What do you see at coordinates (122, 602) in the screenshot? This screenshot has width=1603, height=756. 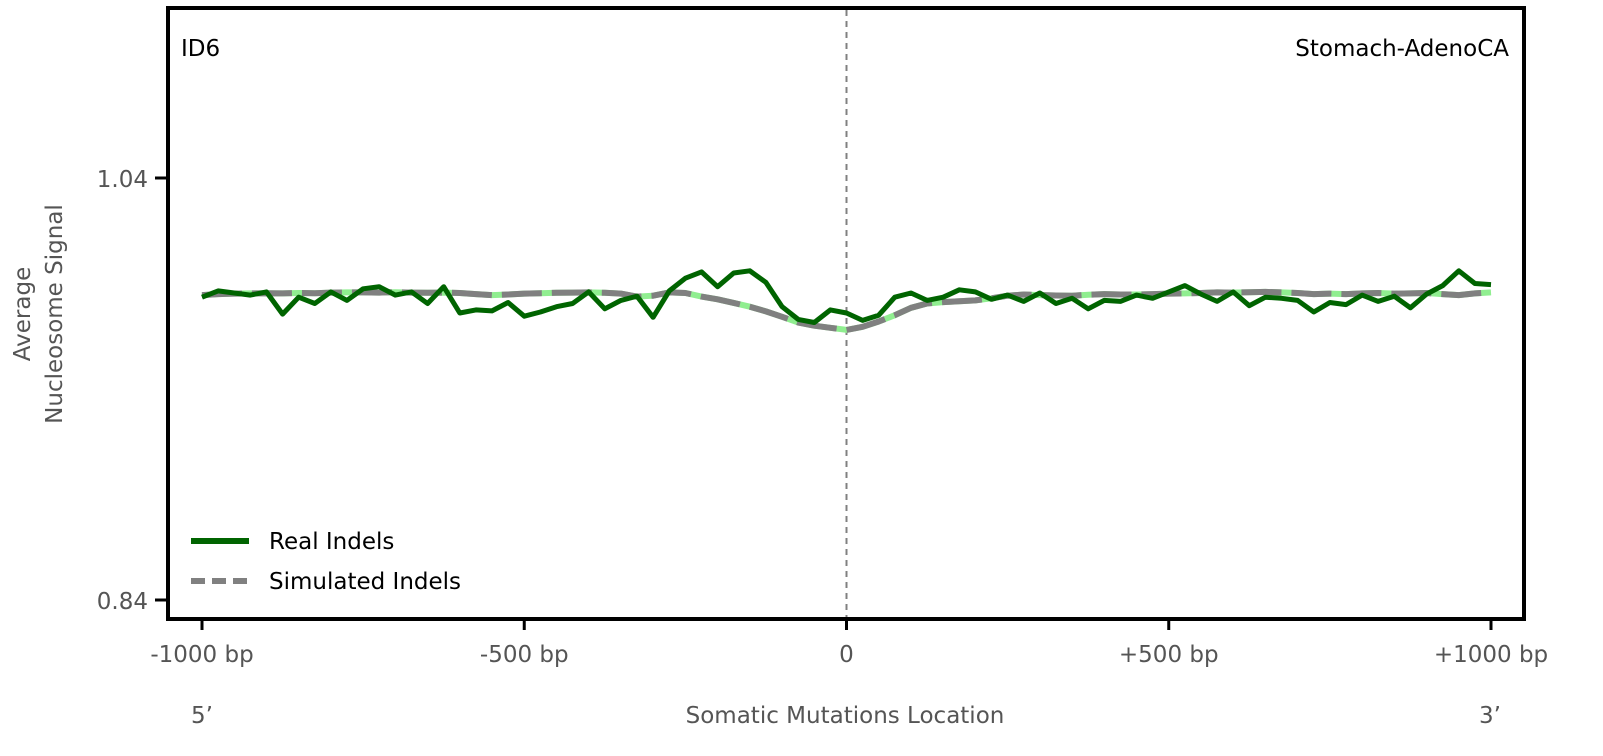 I see `y-tick-label: 0.84` at bounding box center [122, 602].